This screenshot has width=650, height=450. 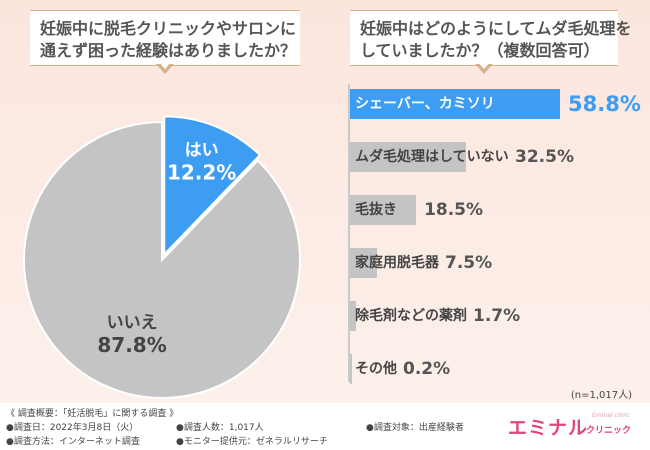 I want to click on survey-method: ●調査方法：インターネット調査, so click(x=73, y=442).